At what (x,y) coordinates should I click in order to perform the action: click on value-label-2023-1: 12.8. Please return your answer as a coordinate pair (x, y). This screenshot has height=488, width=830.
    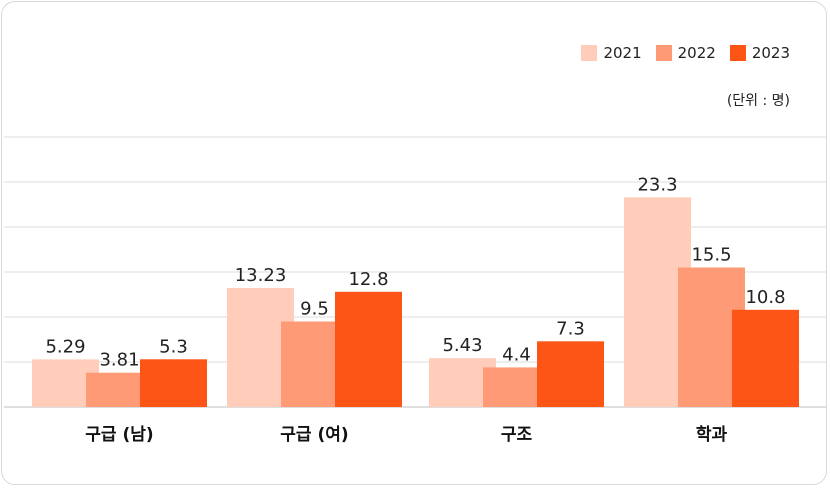
    Looking at the image, I should click on (368, 279).